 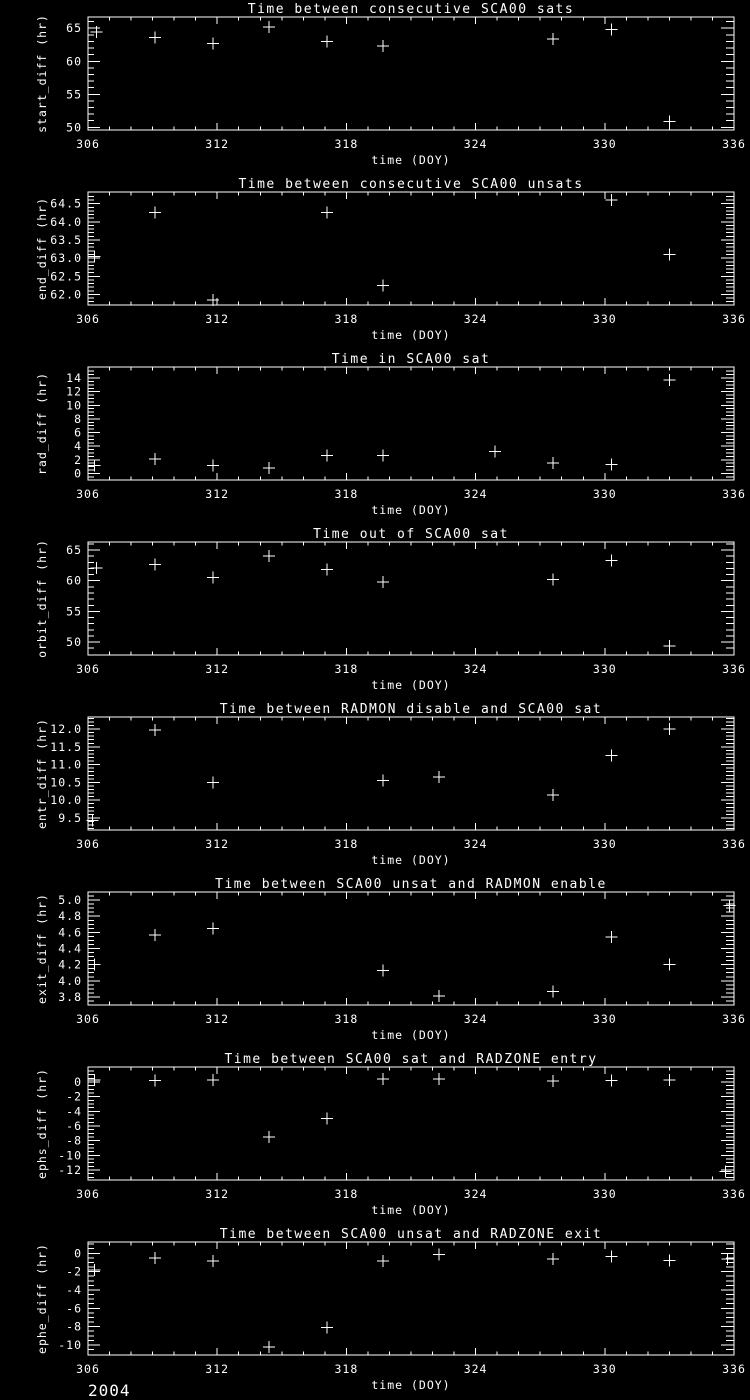 I want to click on y-tick-label: -8, so click(x=74, y=1327).